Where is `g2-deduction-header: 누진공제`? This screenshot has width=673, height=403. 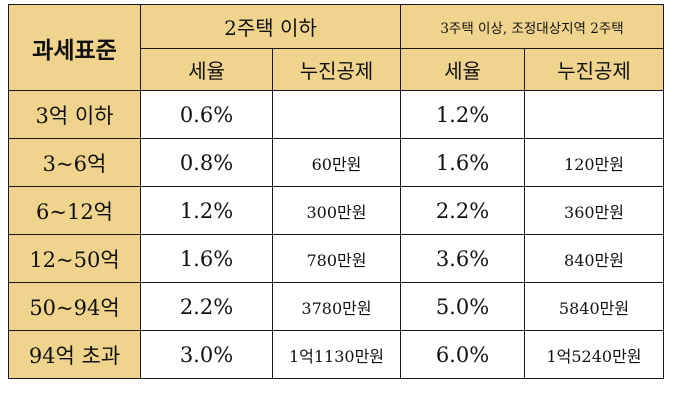
g2-deduction-header: 누진공제 is located at coordinates (594, 69).